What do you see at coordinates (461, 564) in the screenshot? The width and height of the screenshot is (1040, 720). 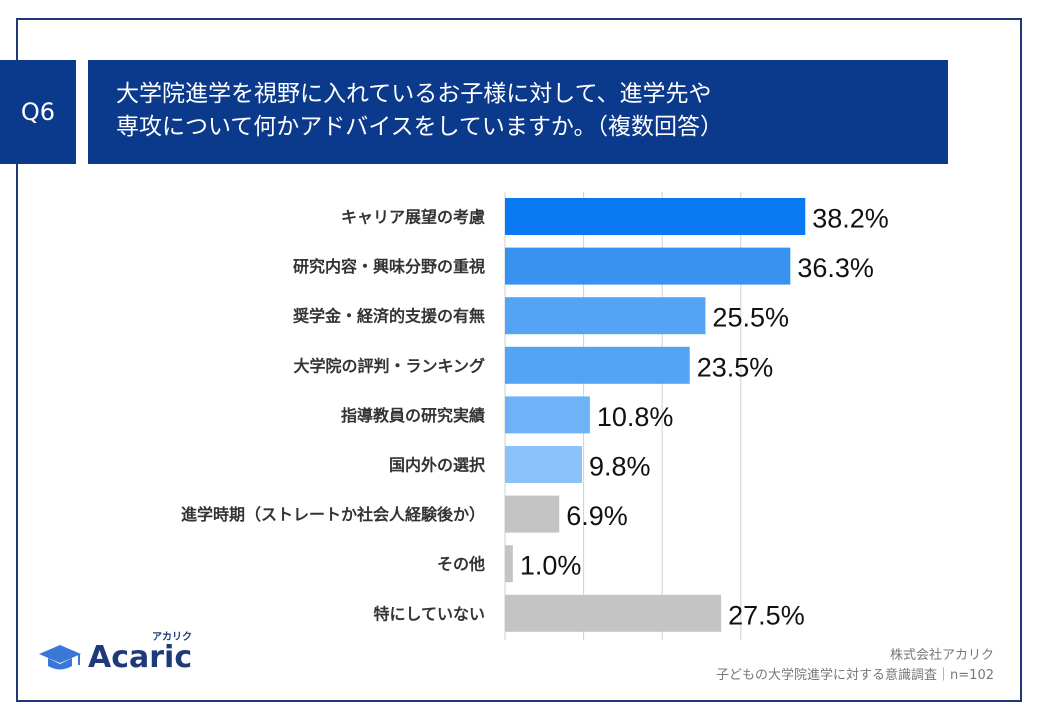 I see `category-label-7: その他` at bounding box center [461, 564].